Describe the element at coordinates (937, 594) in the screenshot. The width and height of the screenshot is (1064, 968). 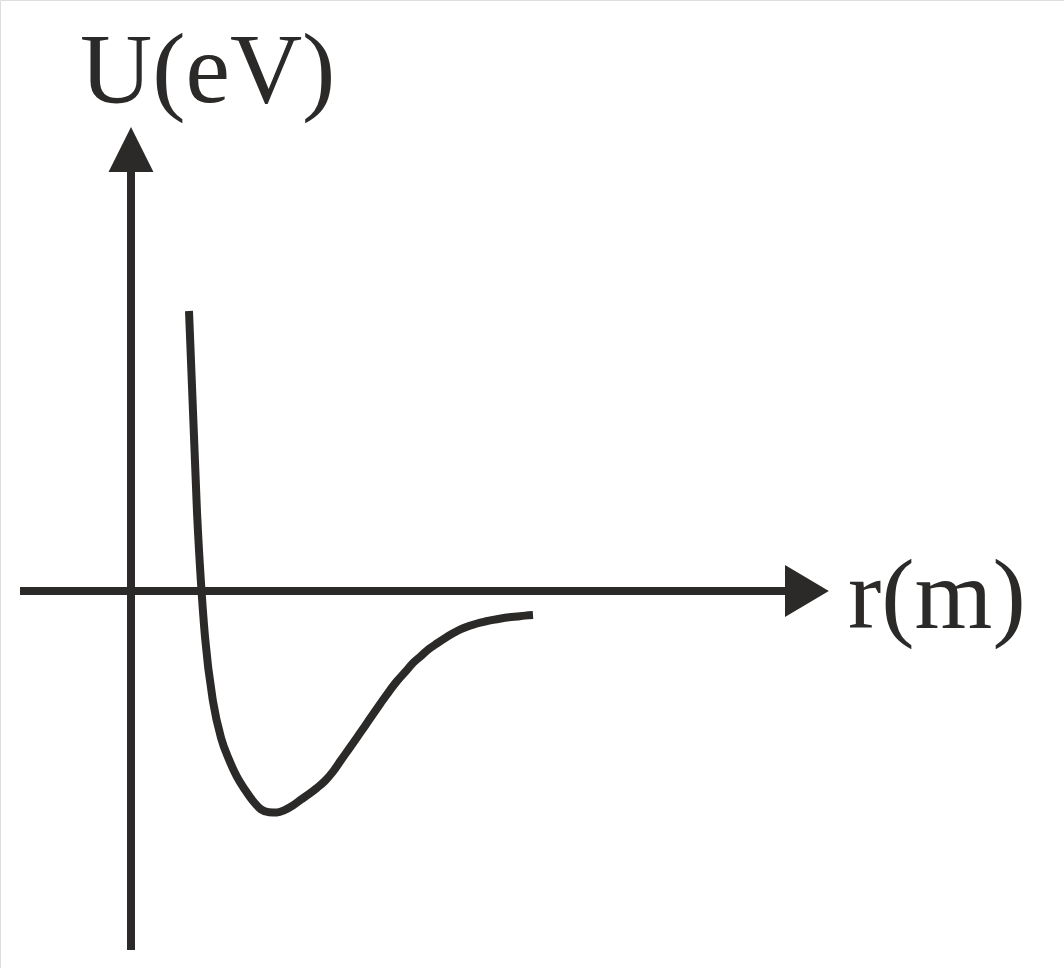
I see `x-axis-title: r(m)` at that location.